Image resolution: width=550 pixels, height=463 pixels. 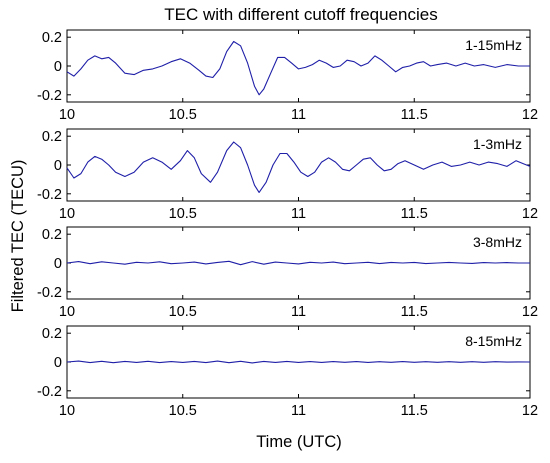 What do you see at coordinates (299, 442) in the screenshot?
I see `x-axis-label: Time (UTC)` at bounding box center [299, 442].